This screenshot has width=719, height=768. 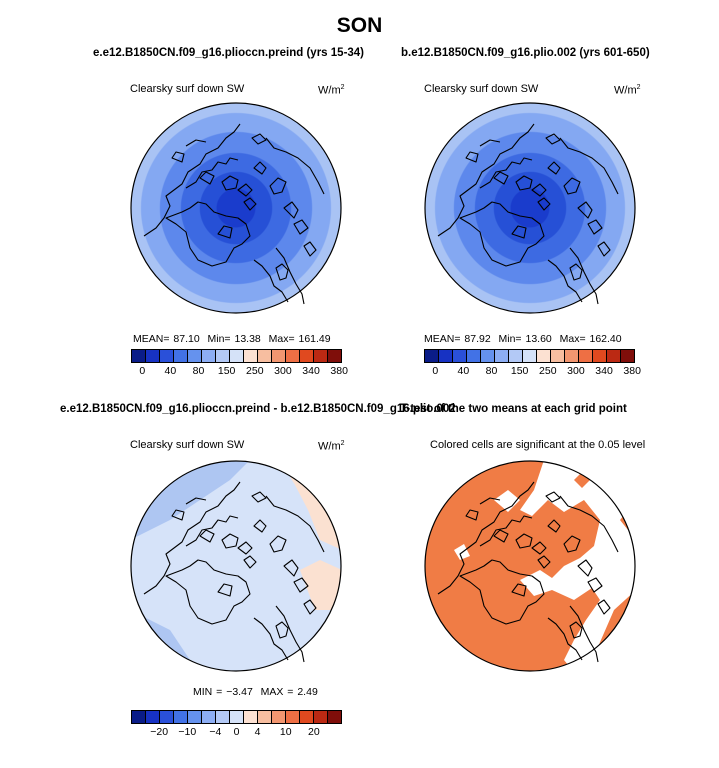 What do you see at coordinates (232, 339) in the screenshot?
I see `panel1-stats: MEAN= 87.10 Min= 13.38 Max= 161.49` at bounding box center [232, 339].